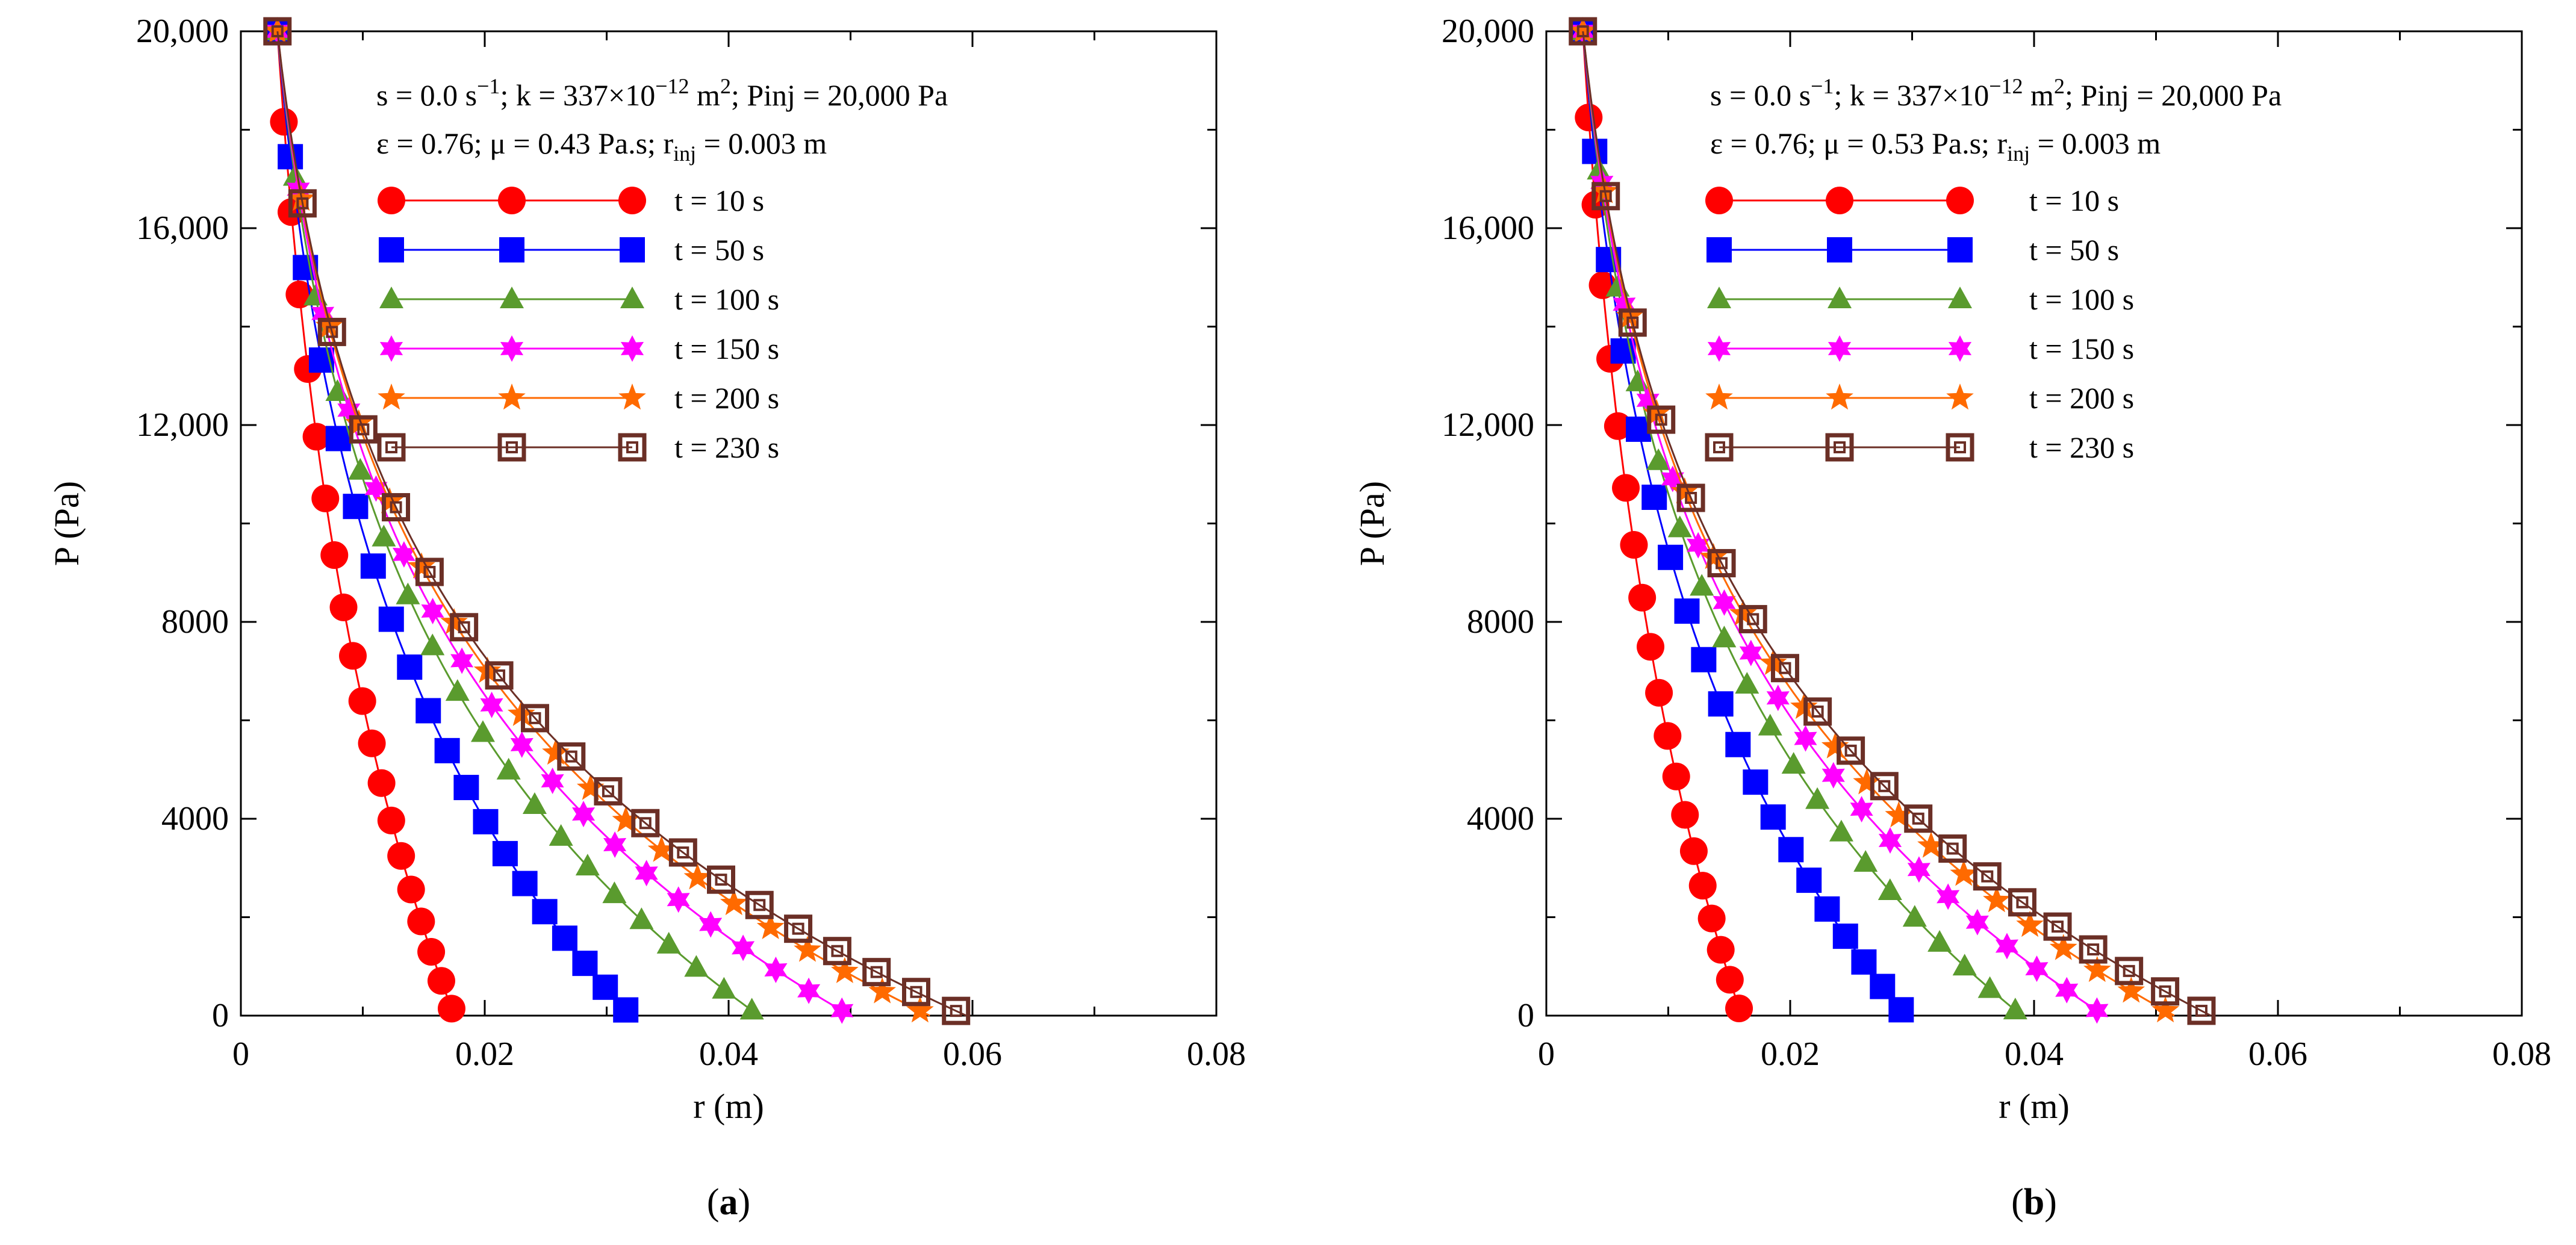 This screenshot has height=1245, width=2576. I want to click on x-tick-label: 0.06, so click(2277, 1054).